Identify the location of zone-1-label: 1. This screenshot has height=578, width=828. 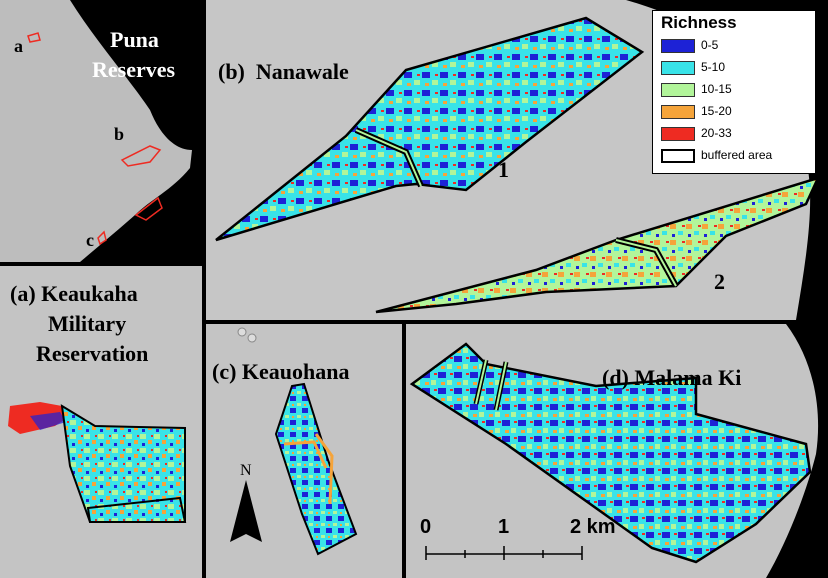
(503, 169).